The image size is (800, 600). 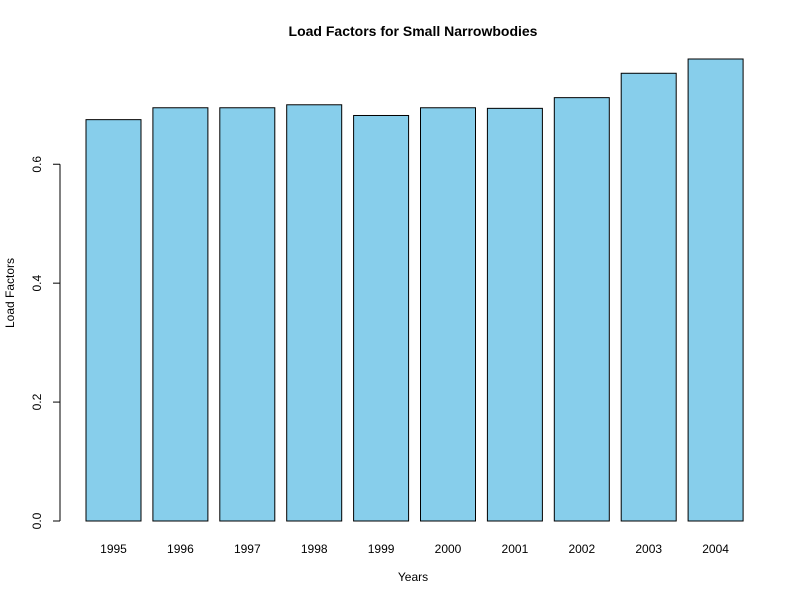 What do you see at coordinates (648, 297) in the screenshot?
I see `bar-2003` at bounding box center [648, 297].